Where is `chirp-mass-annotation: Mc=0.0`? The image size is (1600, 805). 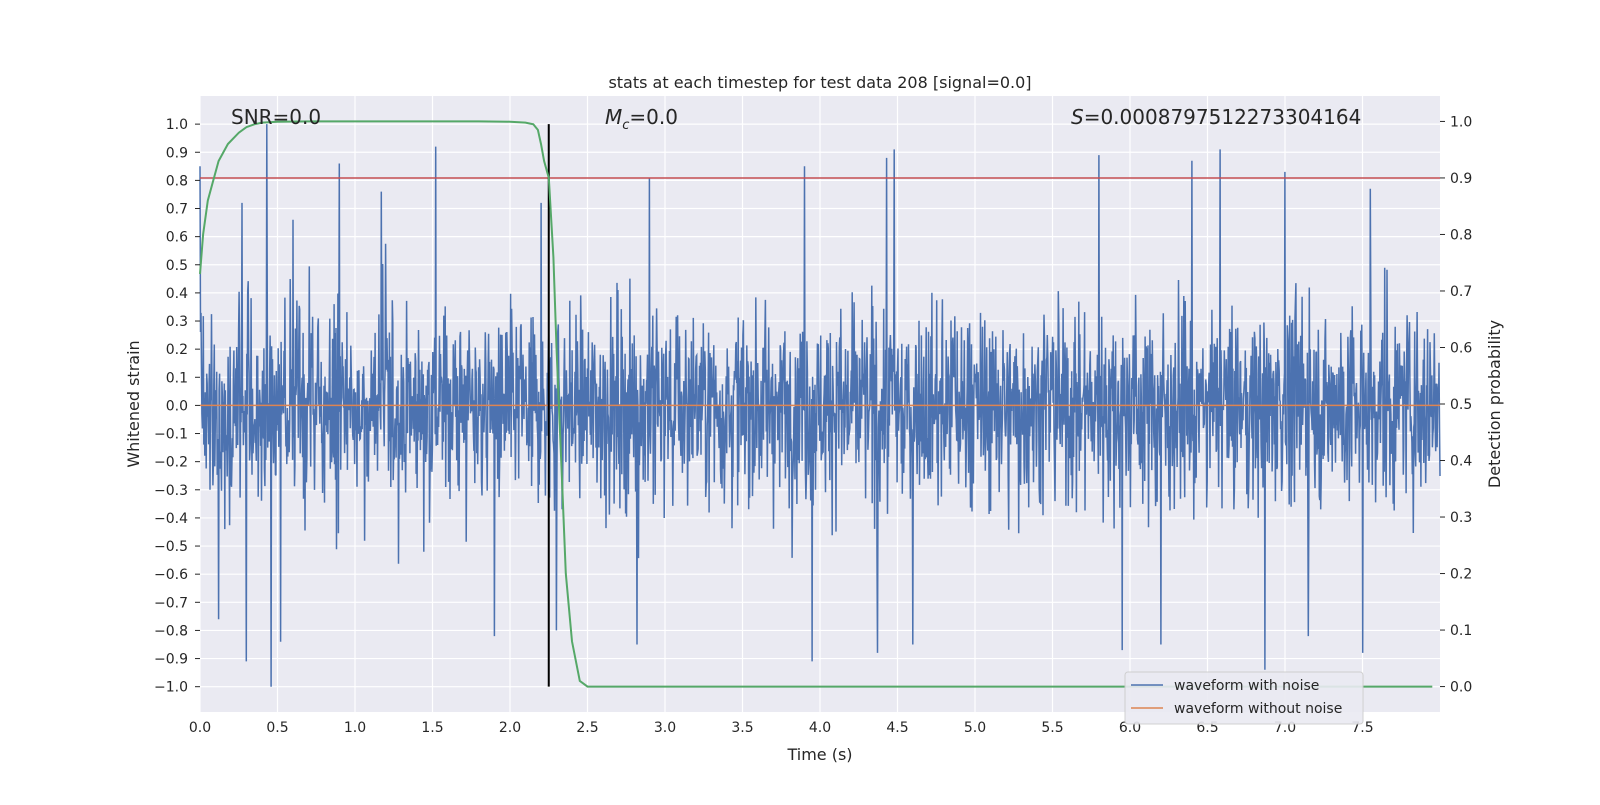
chirp-mass-annotation: Mc=0.0 is located at coordinates (641, 119).